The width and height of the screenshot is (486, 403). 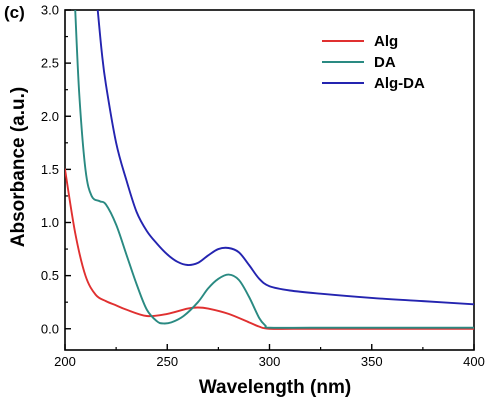 I want to click on x-tick-label: 350, so click(x=372, y=361).